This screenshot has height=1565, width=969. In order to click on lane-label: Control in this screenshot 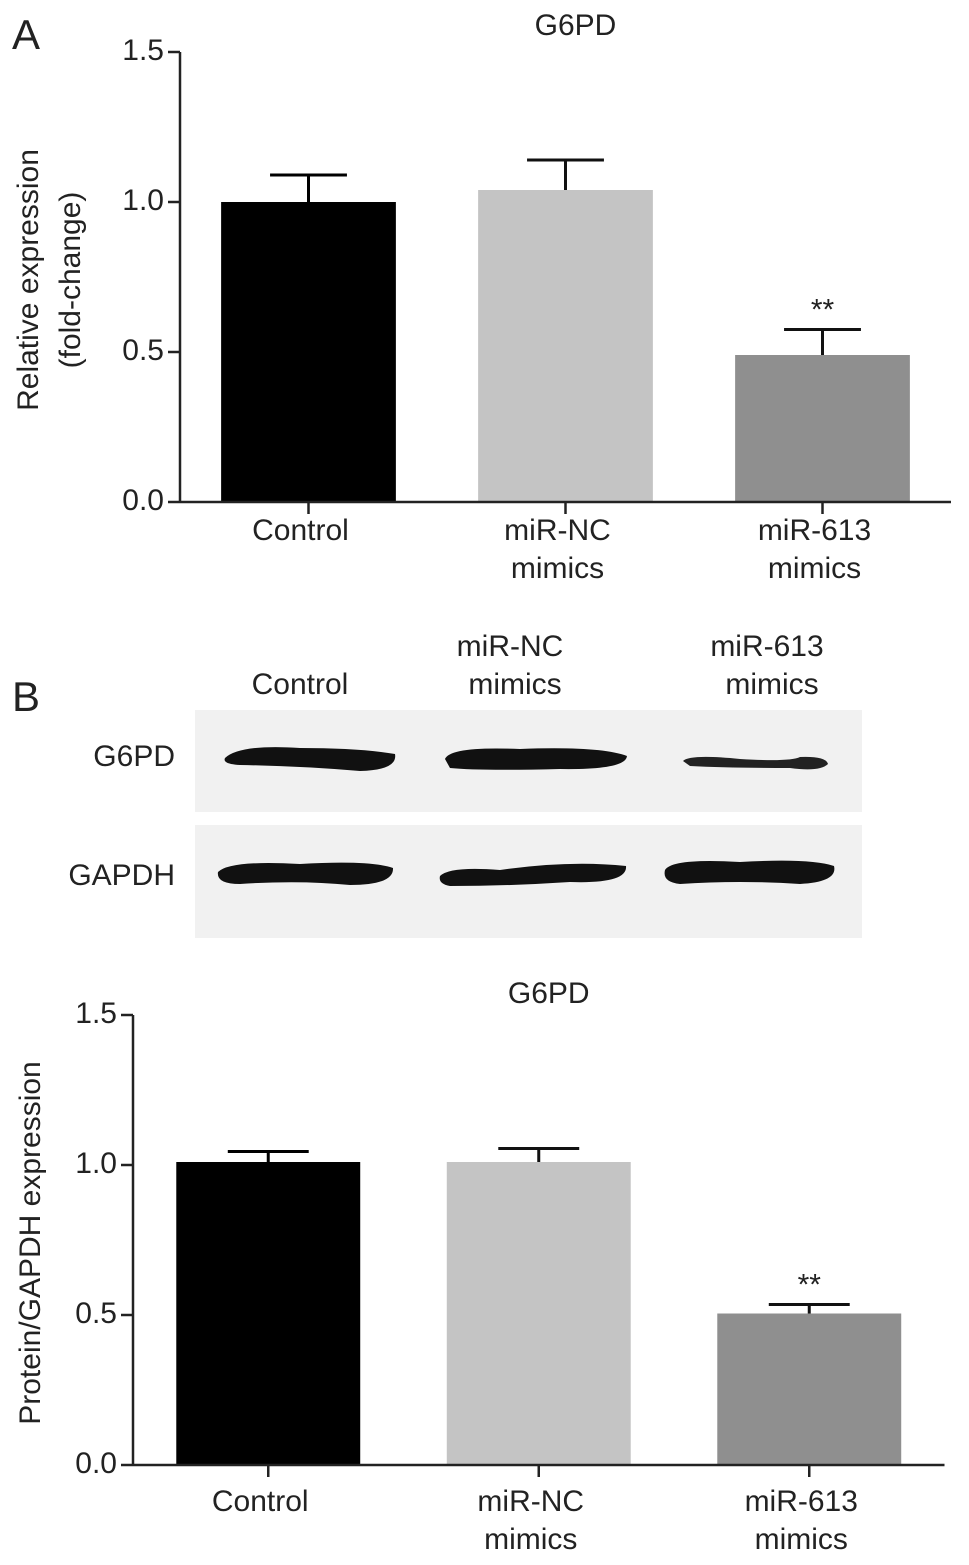, I will do `click(300, 684)`.